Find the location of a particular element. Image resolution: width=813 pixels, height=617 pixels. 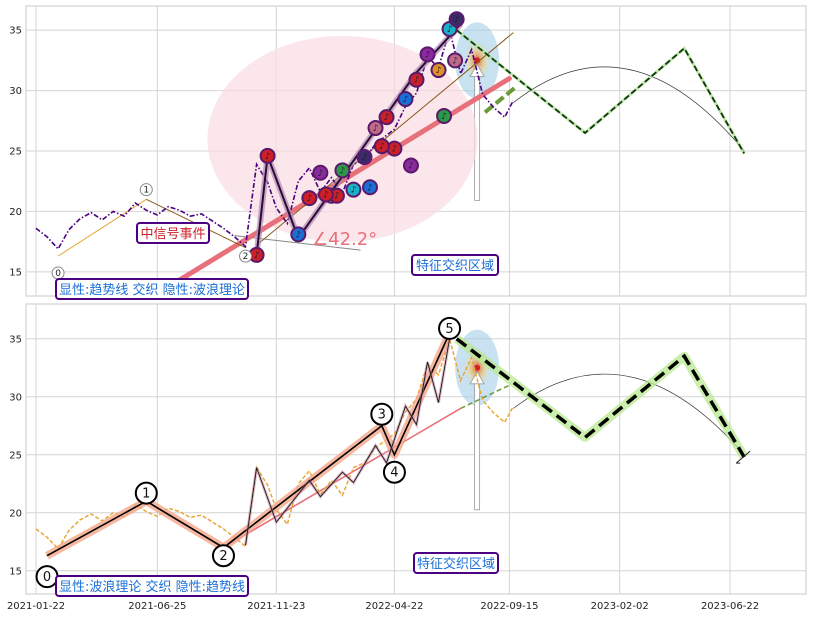

panel-1-projection-line is located at coordinates (600, 397).